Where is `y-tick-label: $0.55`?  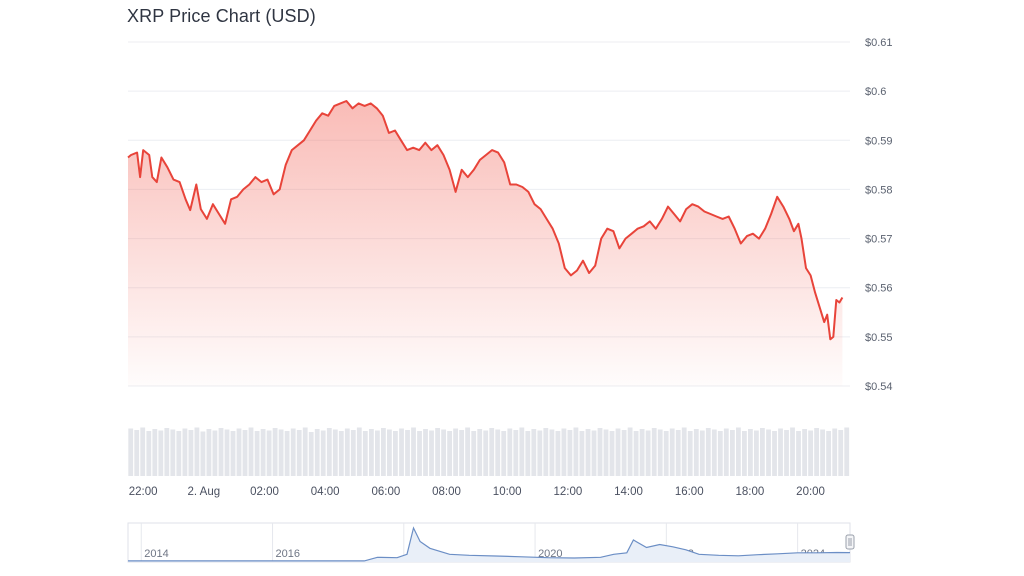 y-tick-label: $0.55 is located at coordinates (879, 338).